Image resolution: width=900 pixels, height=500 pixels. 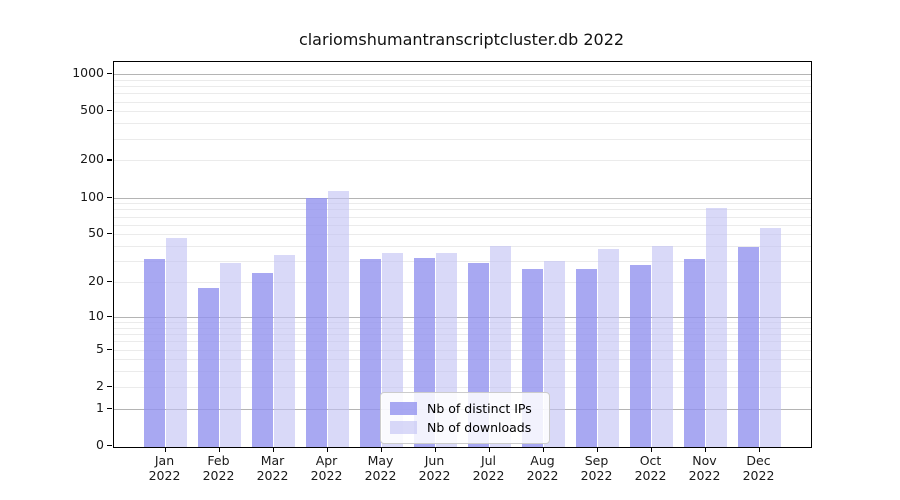 What do you see at coordinates (96, 281) in the screenshot?
I see `y-tick-label-20: 20` at bounding box center [96, 281].